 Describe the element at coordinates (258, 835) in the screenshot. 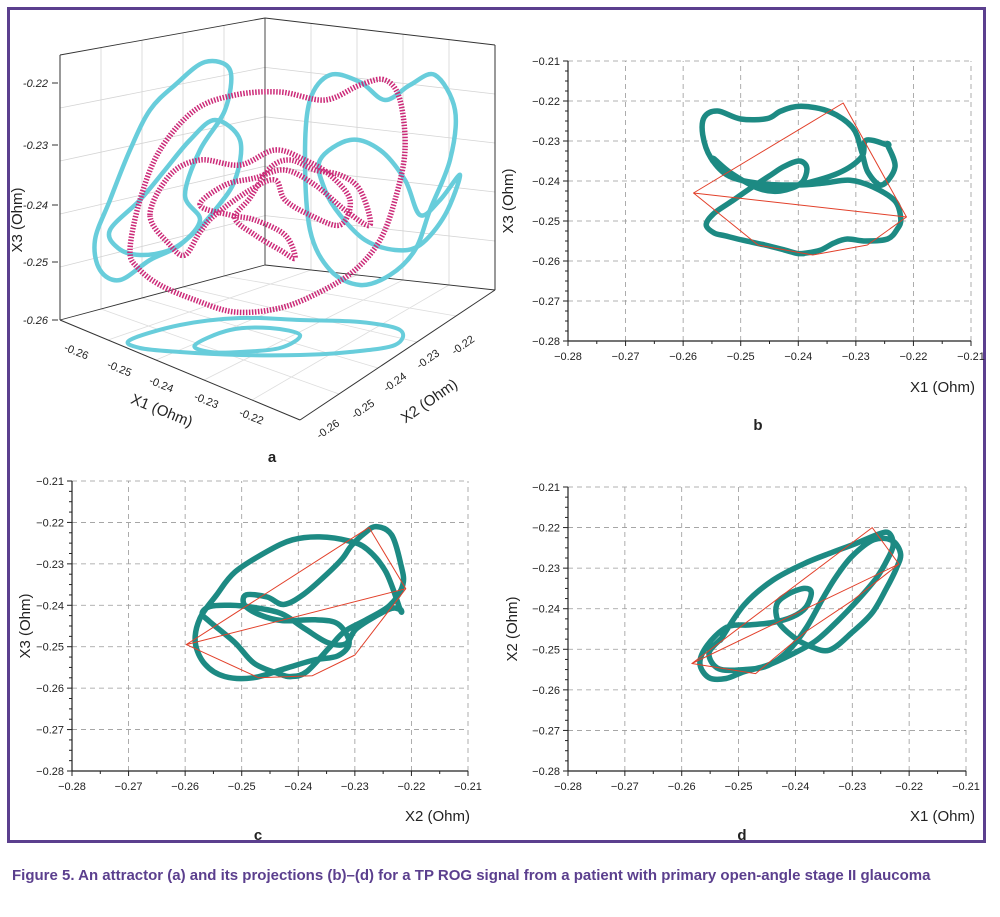

I see `panel-label: c` at that location.